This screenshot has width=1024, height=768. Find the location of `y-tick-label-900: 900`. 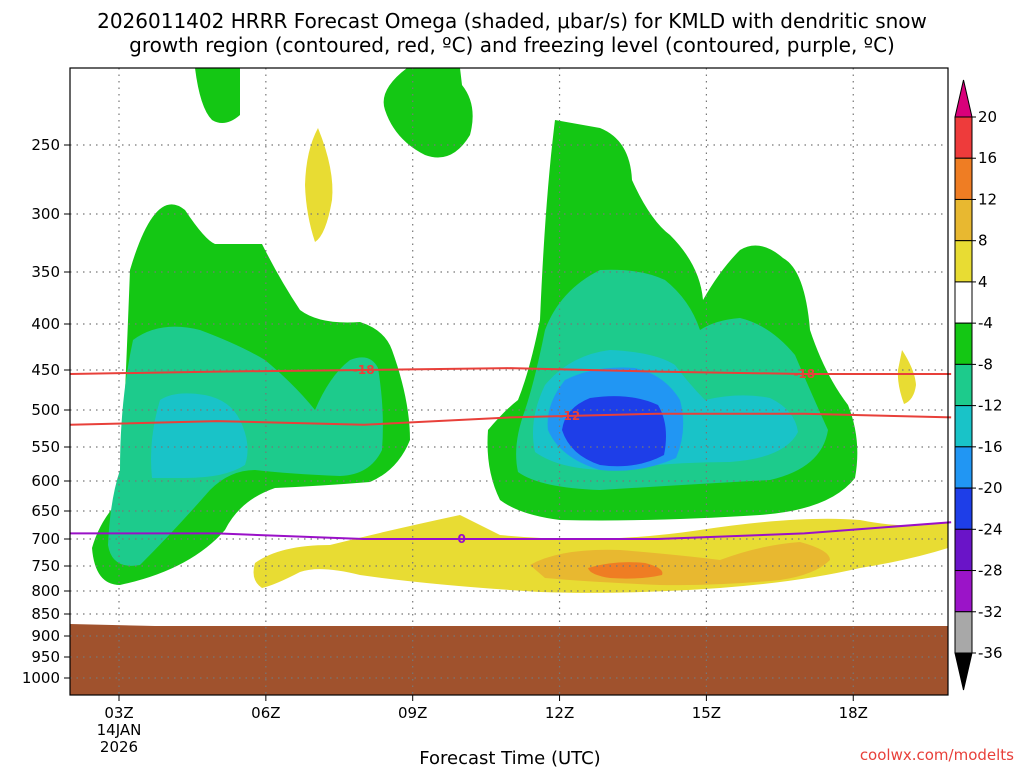

y-tick-label-900: 900 is located at coordinates (45, 636).